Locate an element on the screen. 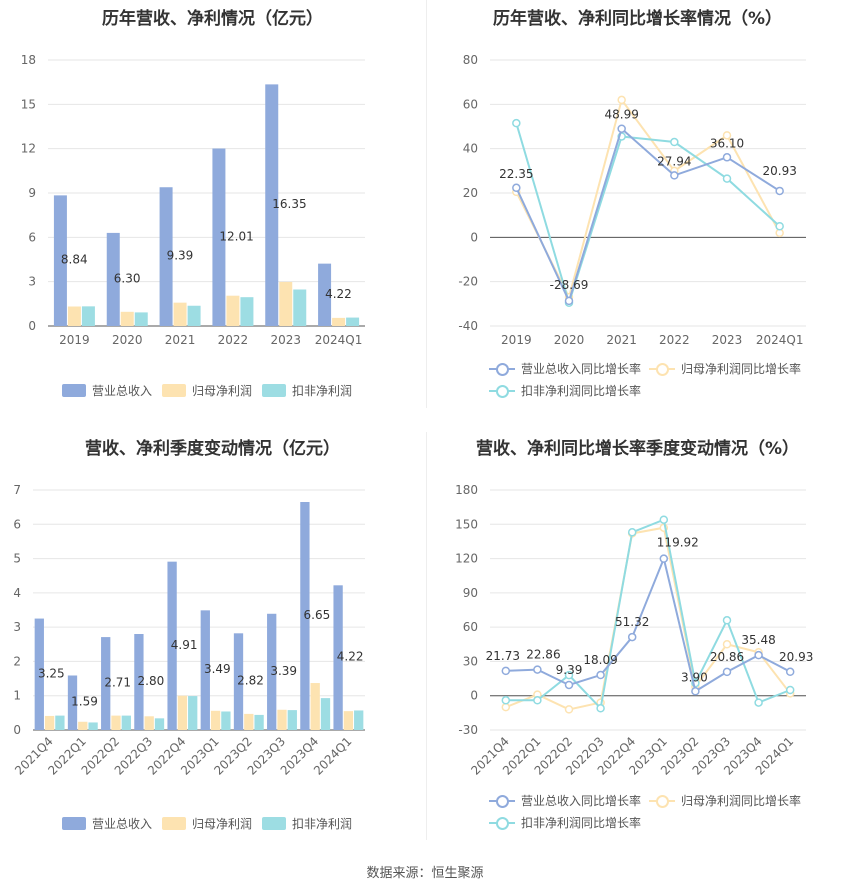 This screenshot has height=891, width=850. data-label: 8.84 is located at coordinates (74, 260).